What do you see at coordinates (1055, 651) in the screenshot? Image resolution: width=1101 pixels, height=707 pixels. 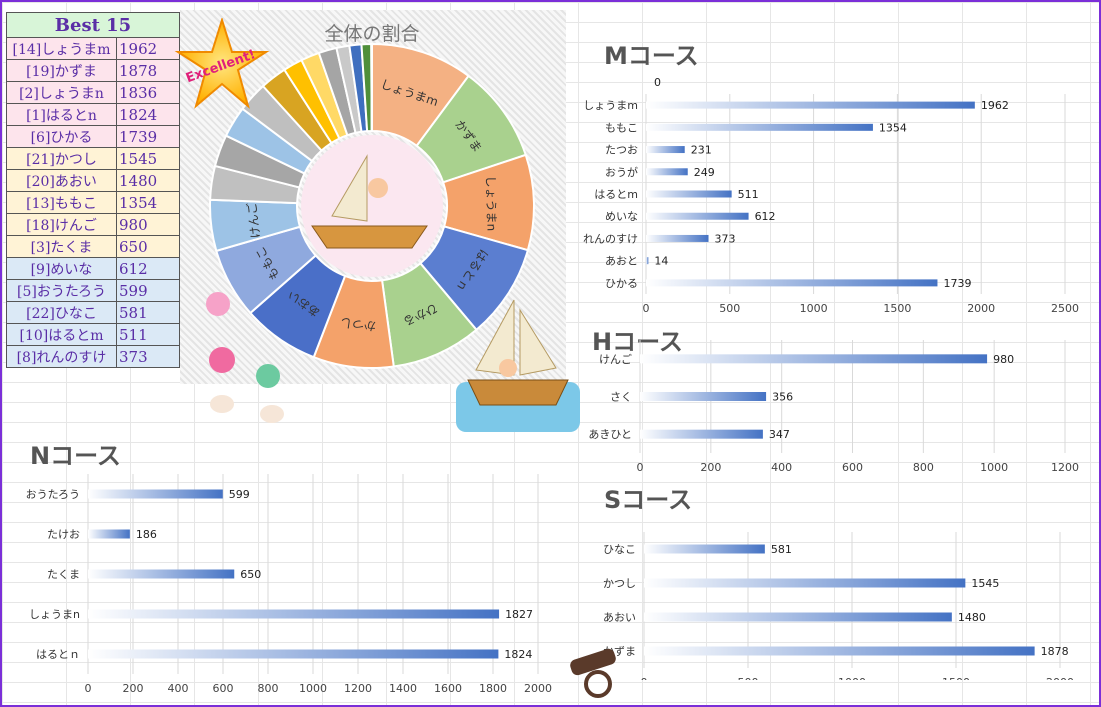 I see `bar-value-label: 1878` at bounding box center [1055, 651].